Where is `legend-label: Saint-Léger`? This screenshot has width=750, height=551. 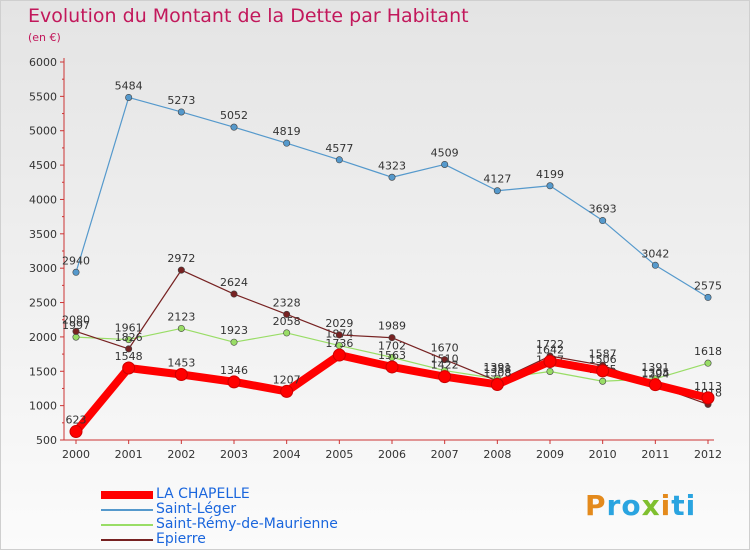 legend-label: Saint-Léger is located at coordinates (196, 509).